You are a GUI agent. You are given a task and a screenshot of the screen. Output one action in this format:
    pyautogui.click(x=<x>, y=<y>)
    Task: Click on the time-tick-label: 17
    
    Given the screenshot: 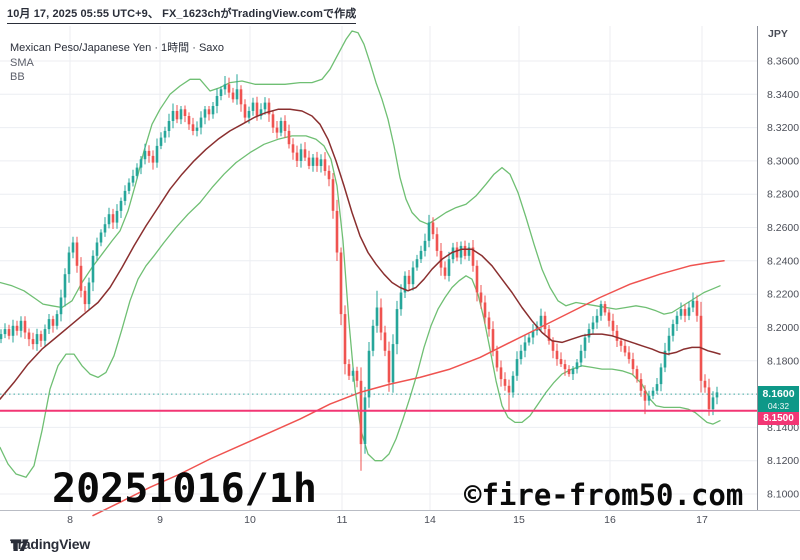 What is the action you would take?
    pyautogui.click(x=702, y=520)
    